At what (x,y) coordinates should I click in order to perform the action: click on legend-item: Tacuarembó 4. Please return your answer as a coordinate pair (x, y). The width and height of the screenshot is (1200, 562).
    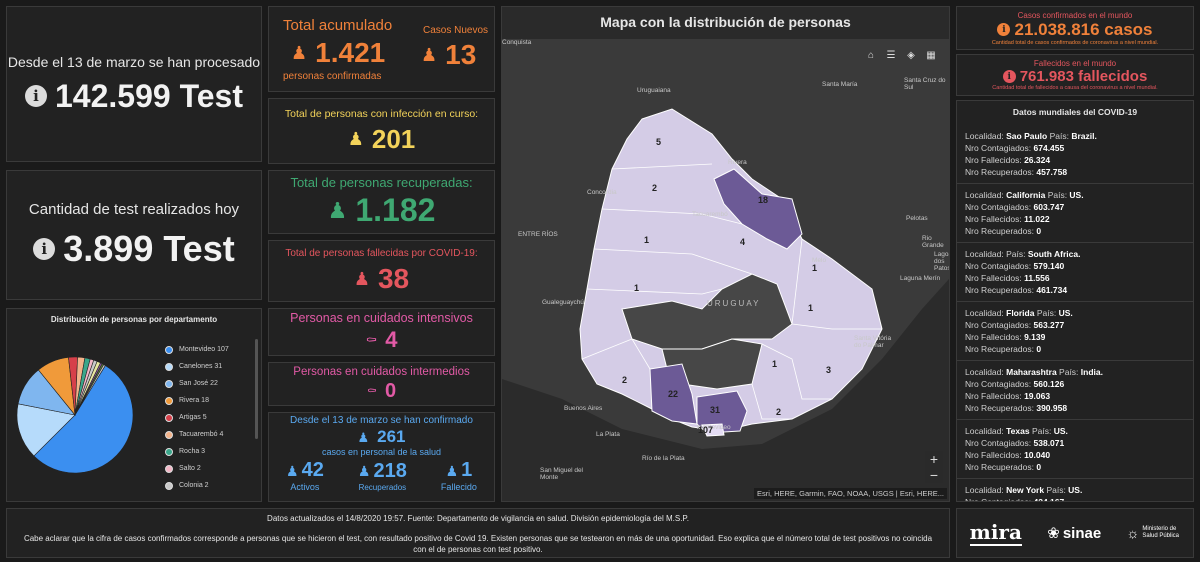
    Looking at the image, I should click on (208, 434).